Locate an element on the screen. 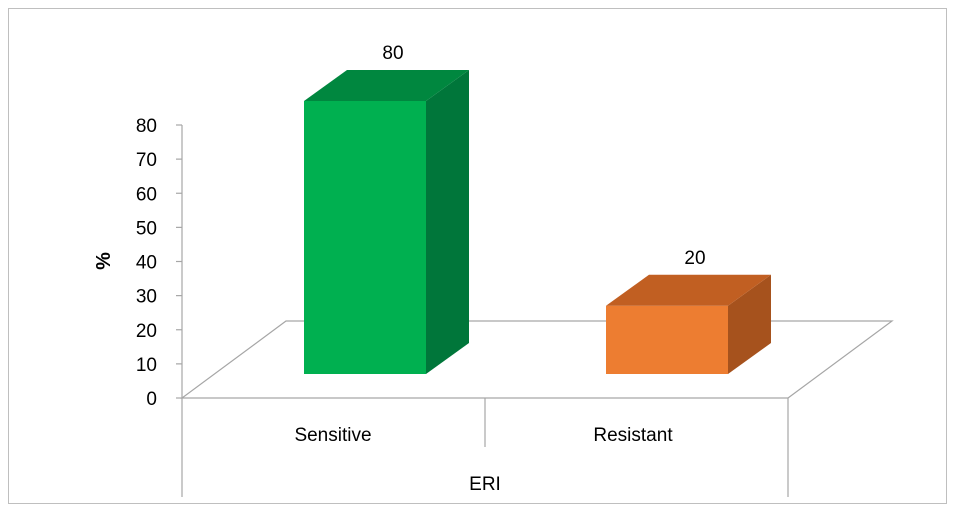 The image size is (957, 512). y-tick-label: 60 is located at coordinates (146, 194).